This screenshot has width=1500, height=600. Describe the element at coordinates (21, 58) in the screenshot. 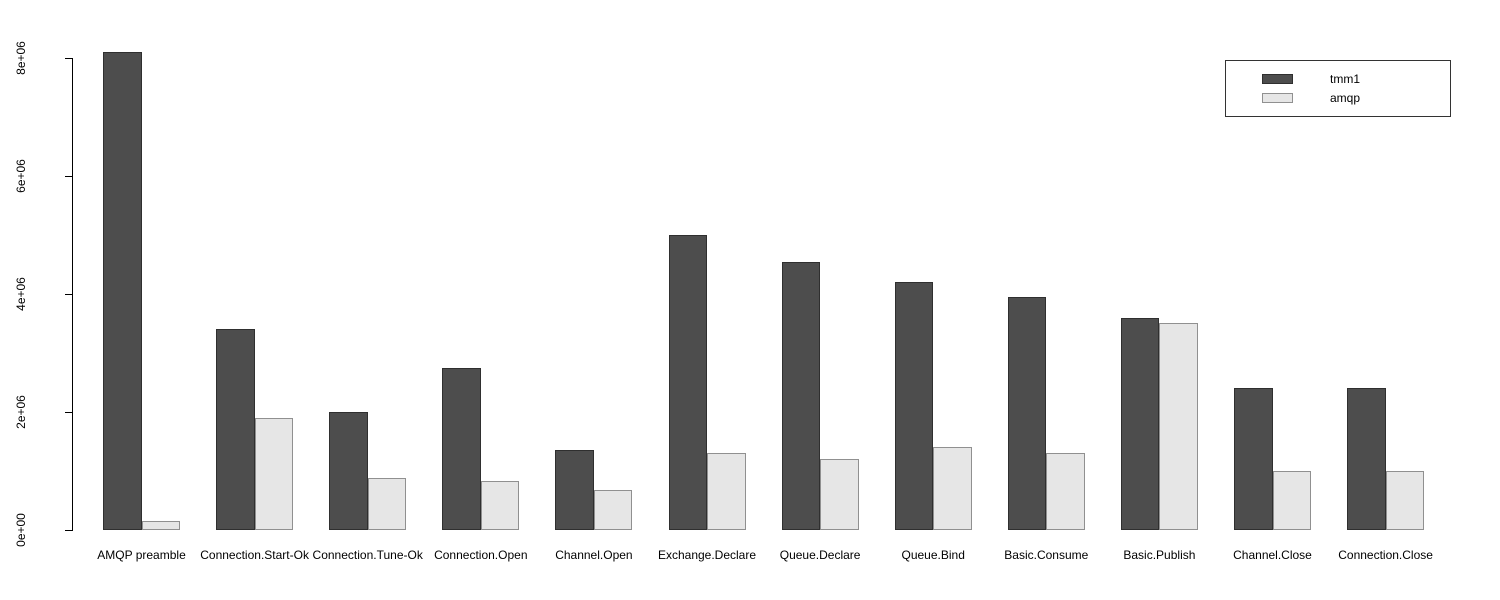

I see `y-axis-tick-label: 8e+06` at that location.